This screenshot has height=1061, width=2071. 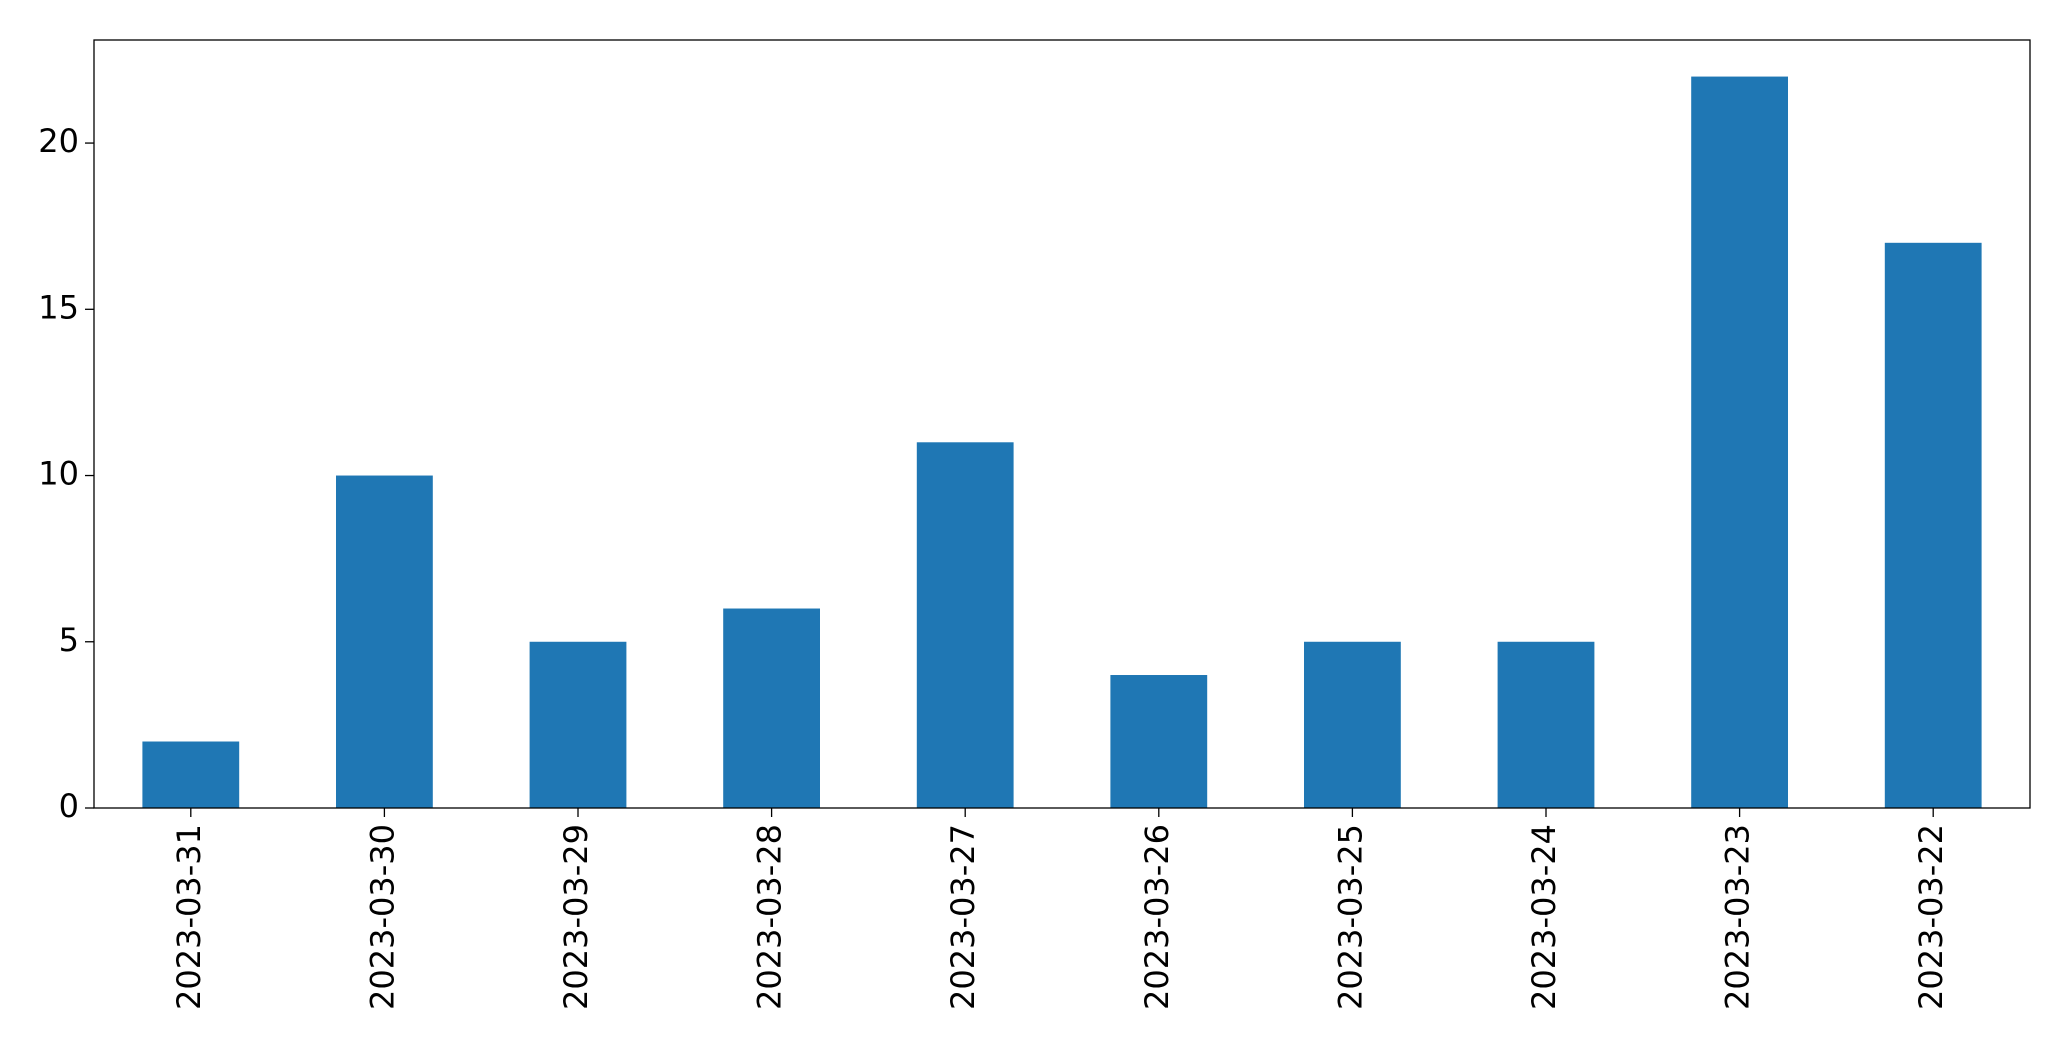 I want to click on x-tick-label: 2023-03-30, so click(x=382, y=917).